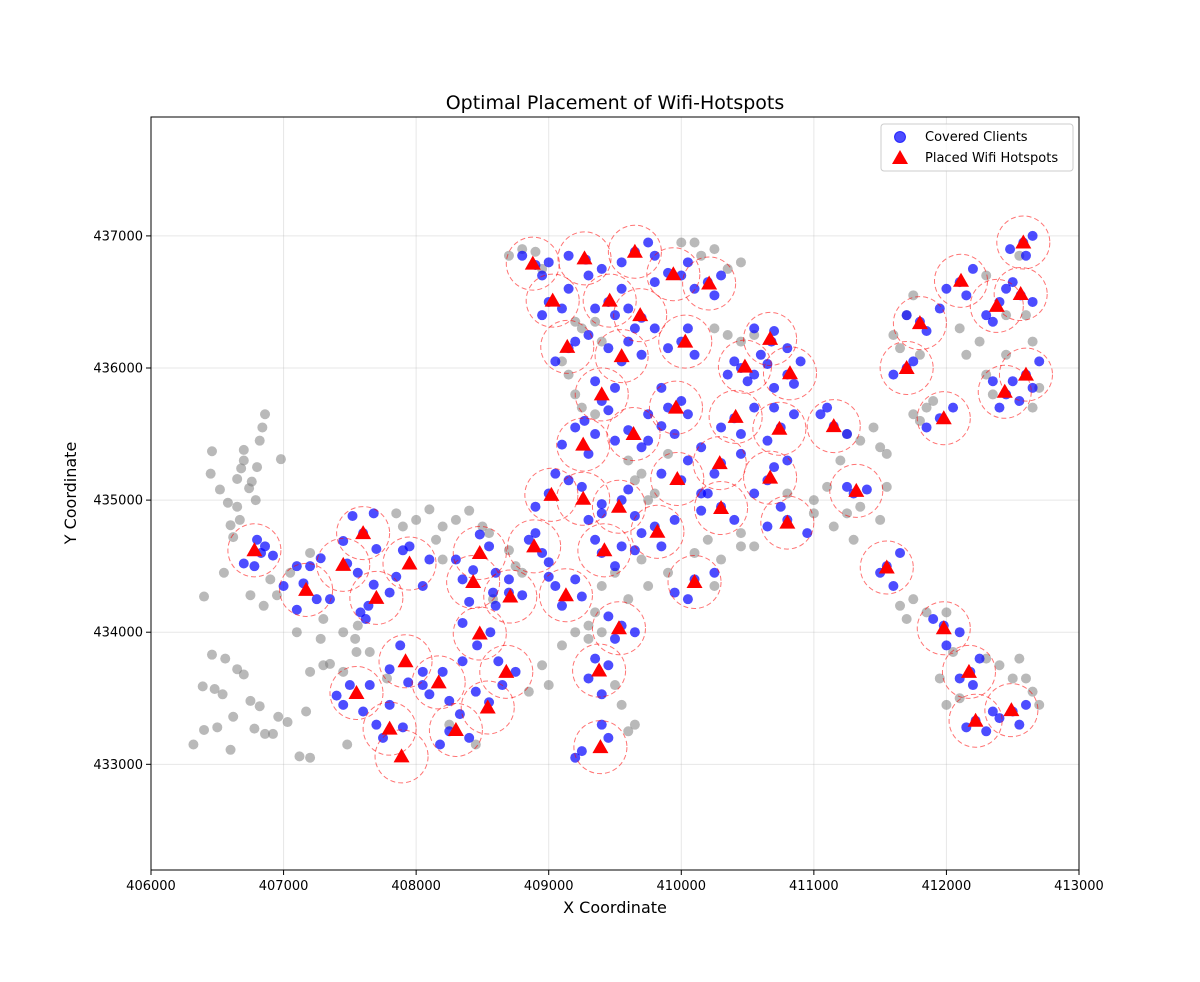 The image size is (1200, 982). I want to click on x-tick-label: 406000, so click(151, 886).